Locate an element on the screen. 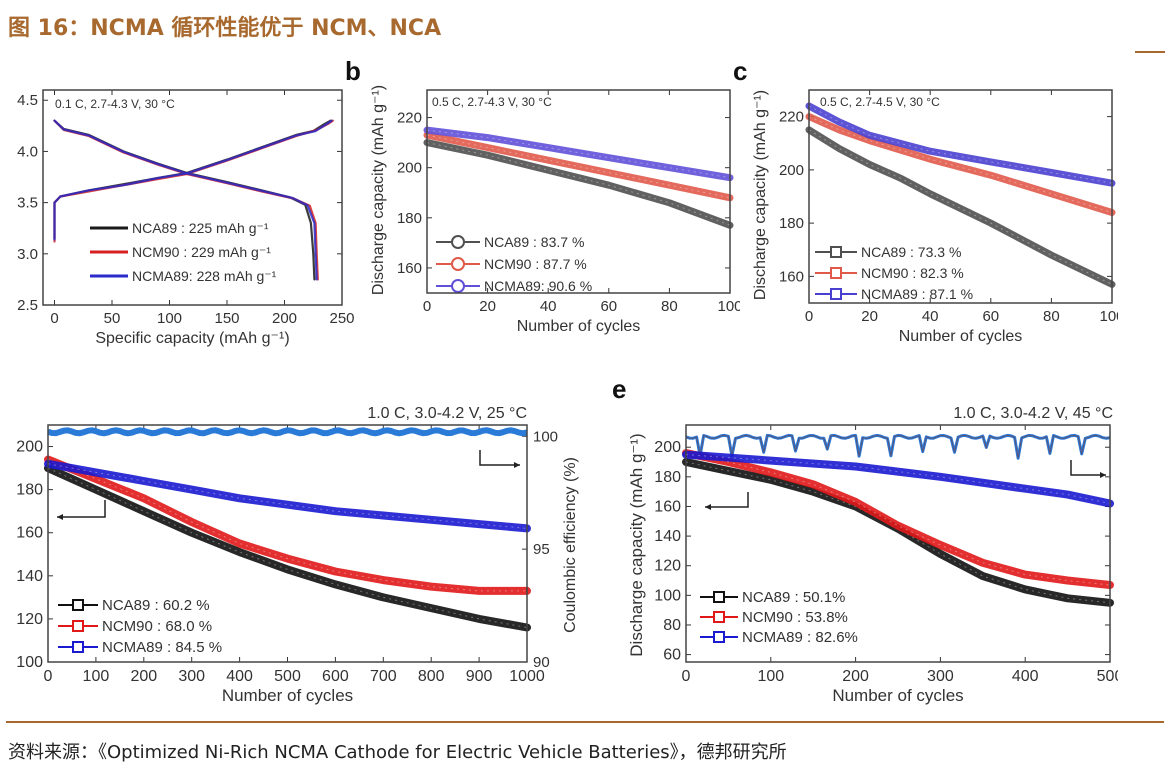 The width and height of the screenshot is (1169, 775). title-rule is located at coordinates (1150, 52).